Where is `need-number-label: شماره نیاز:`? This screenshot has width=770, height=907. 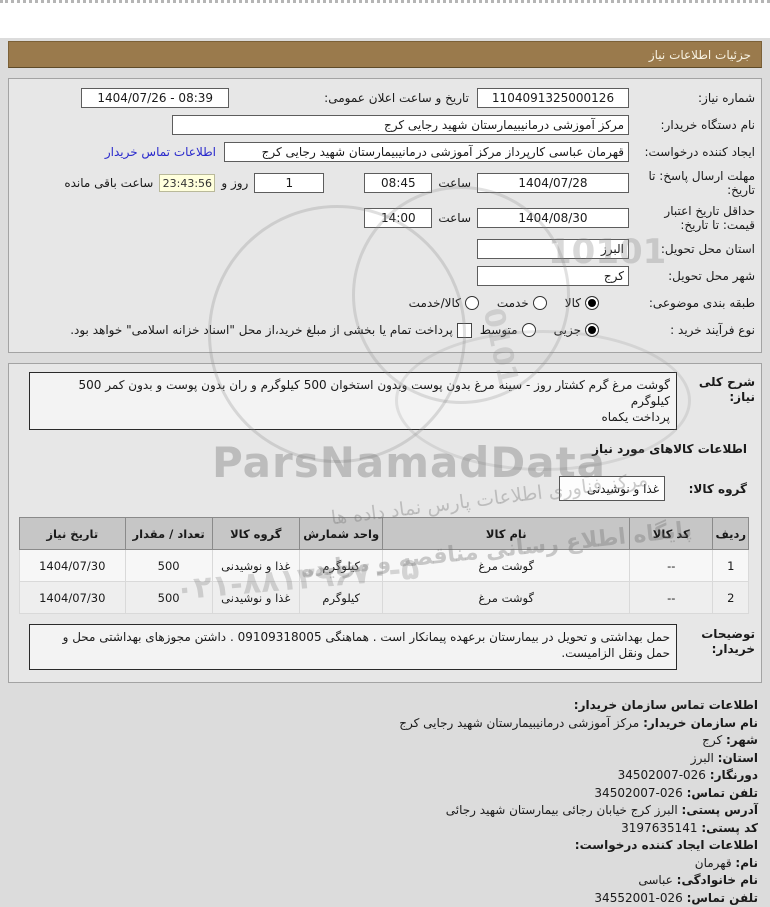 need-number-label: شماره نیاز: is located at coordinates (692, 98).